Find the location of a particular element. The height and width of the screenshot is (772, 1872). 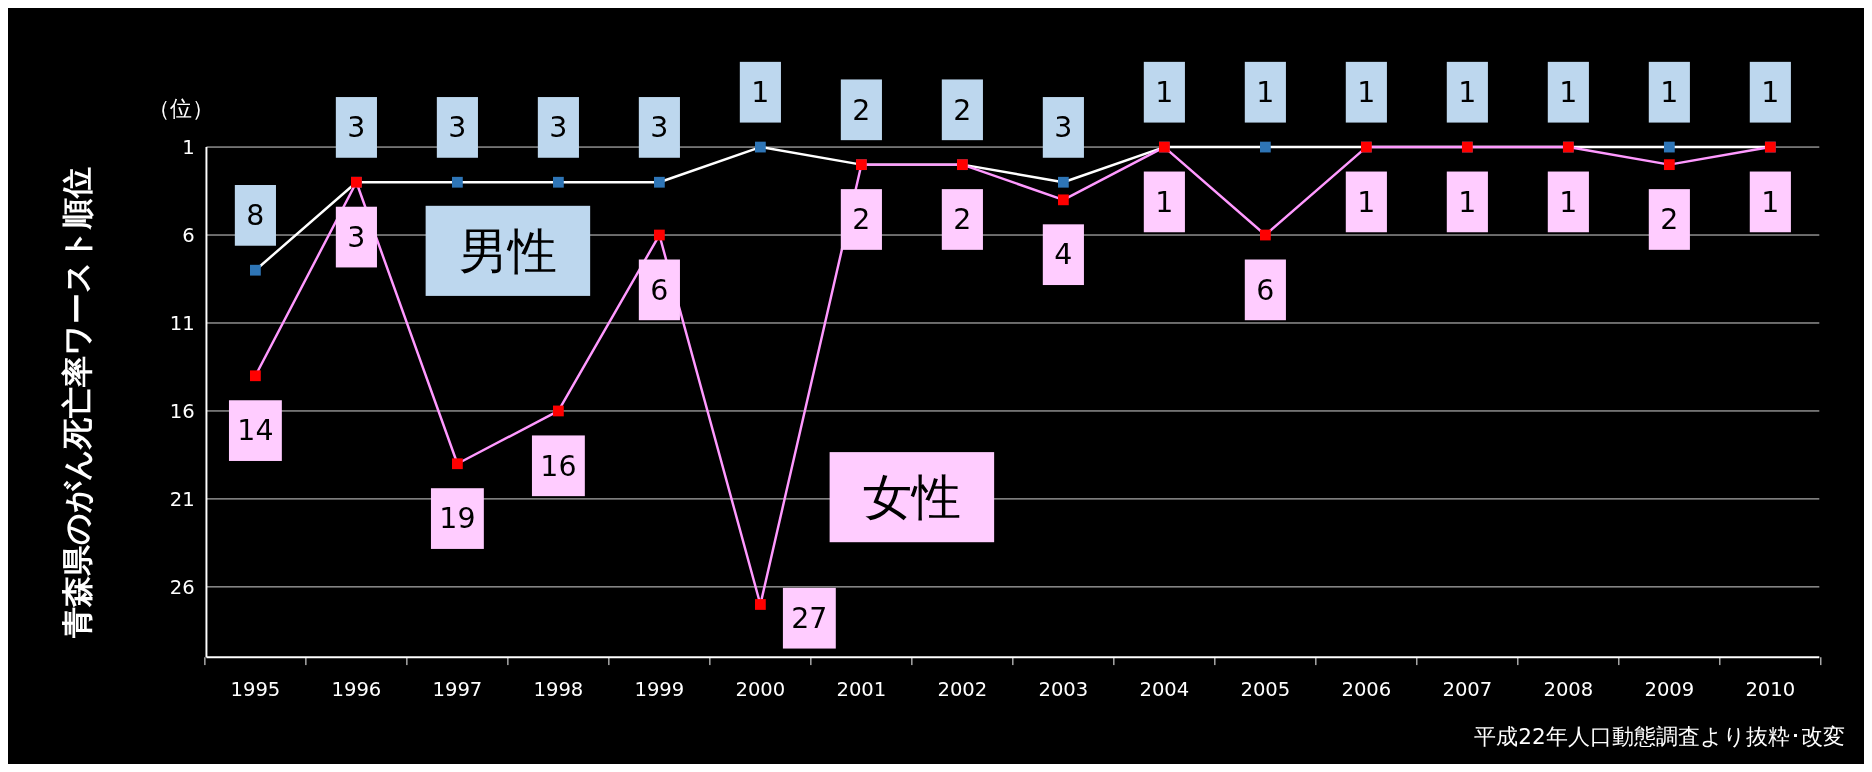

x-tick-label: 2006 is located at coordinates (1366, 690).